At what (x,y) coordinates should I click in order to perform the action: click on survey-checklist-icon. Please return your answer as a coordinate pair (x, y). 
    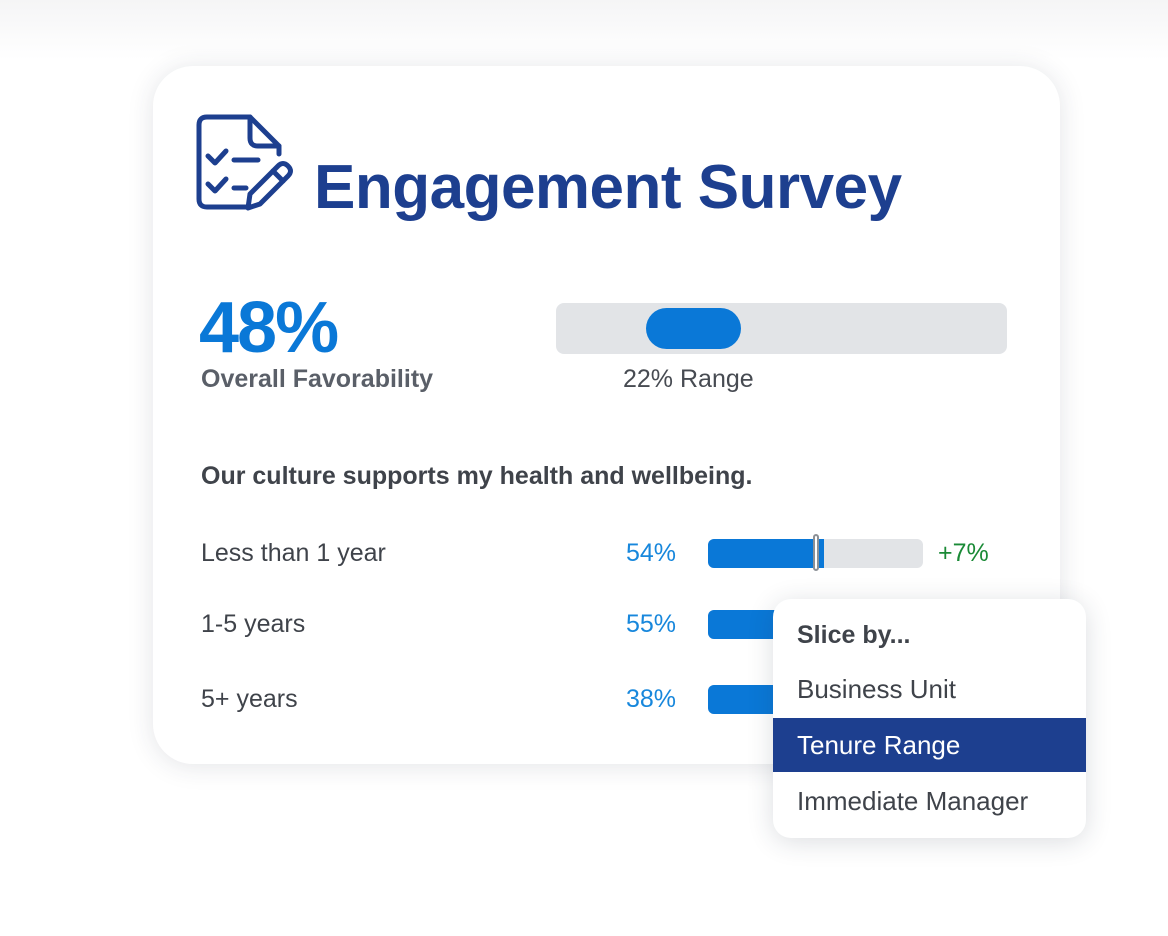
    Looking at the image, I should click on (244, 162).